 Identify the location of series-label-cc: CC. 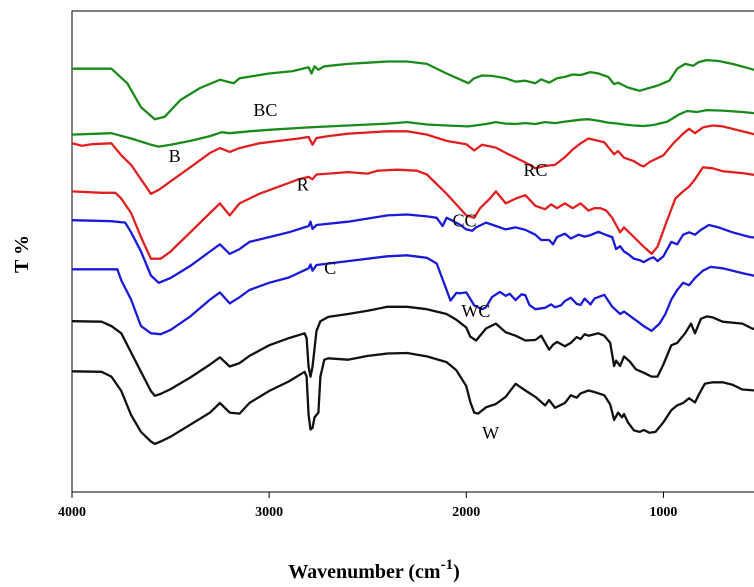
(465, 221).